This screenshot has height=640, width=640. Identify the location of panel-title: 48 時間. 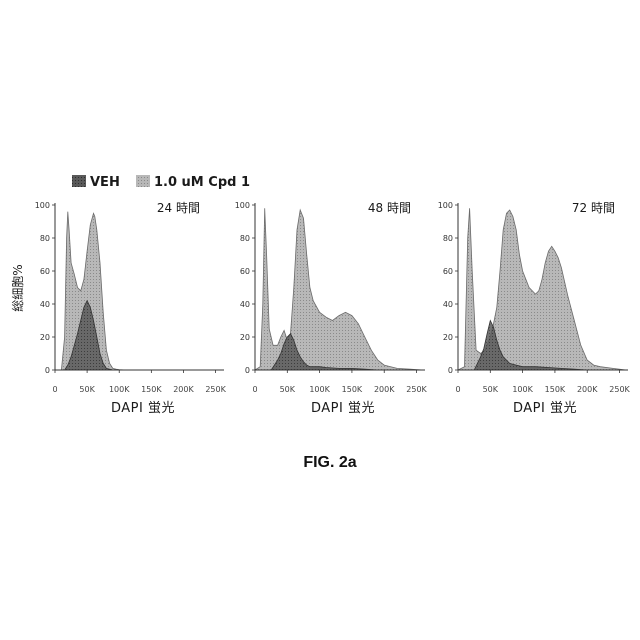
(389, 208).